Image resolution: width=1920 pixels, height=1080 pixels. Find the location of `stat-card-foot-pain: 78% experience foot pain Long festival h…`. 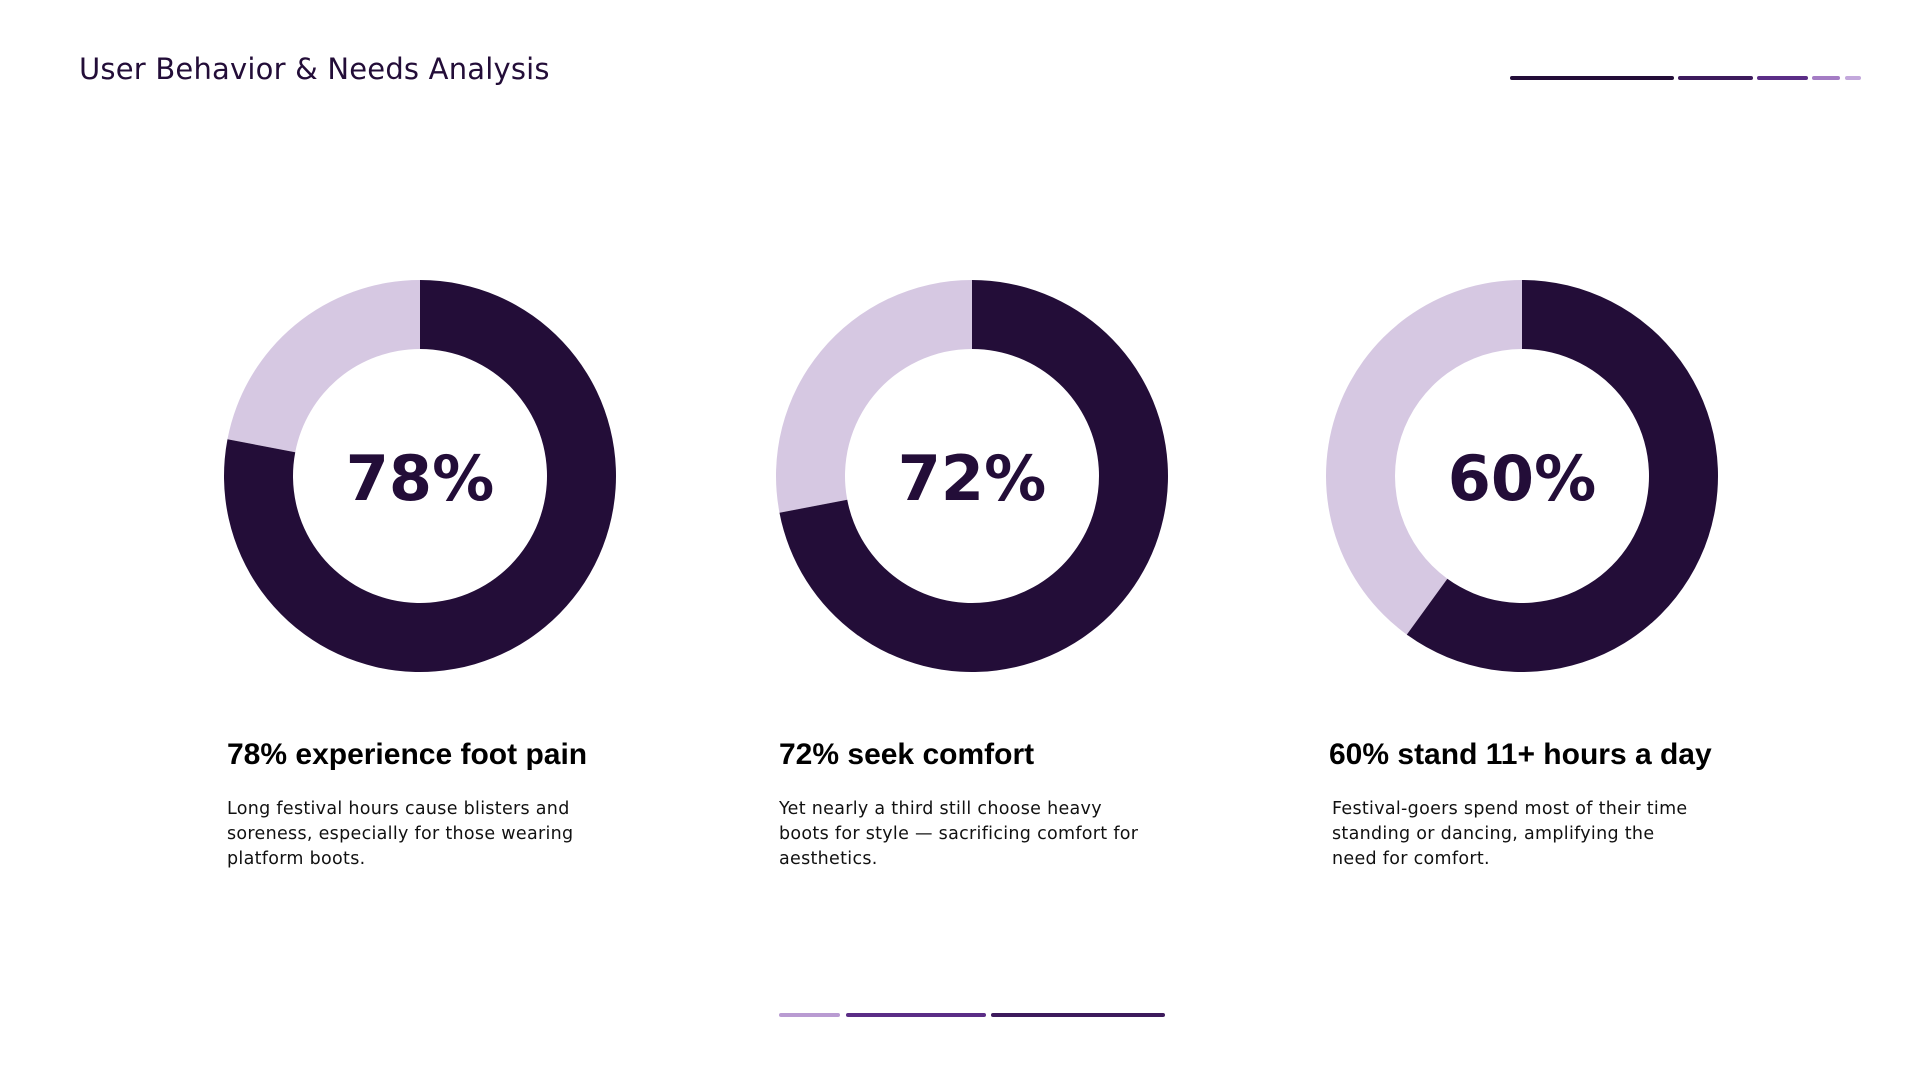

stat-card-foot-pain: 78% experience foot pain Long festival h… is located at coordinates (427, 804).